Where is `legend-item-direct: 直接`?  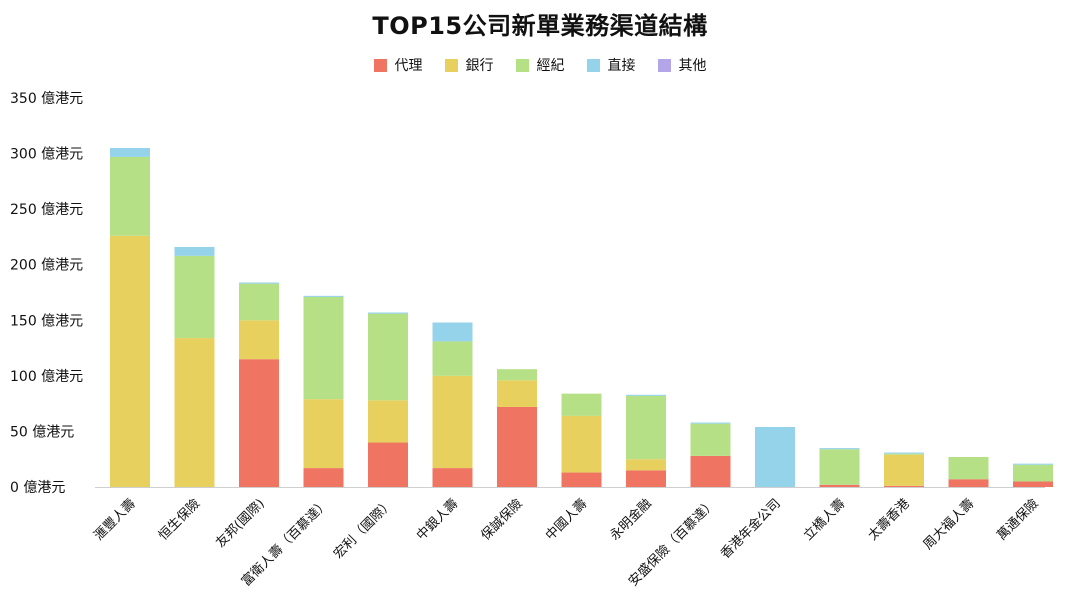
legend-item-direct: 直接 is located at coordinates (611, 65).